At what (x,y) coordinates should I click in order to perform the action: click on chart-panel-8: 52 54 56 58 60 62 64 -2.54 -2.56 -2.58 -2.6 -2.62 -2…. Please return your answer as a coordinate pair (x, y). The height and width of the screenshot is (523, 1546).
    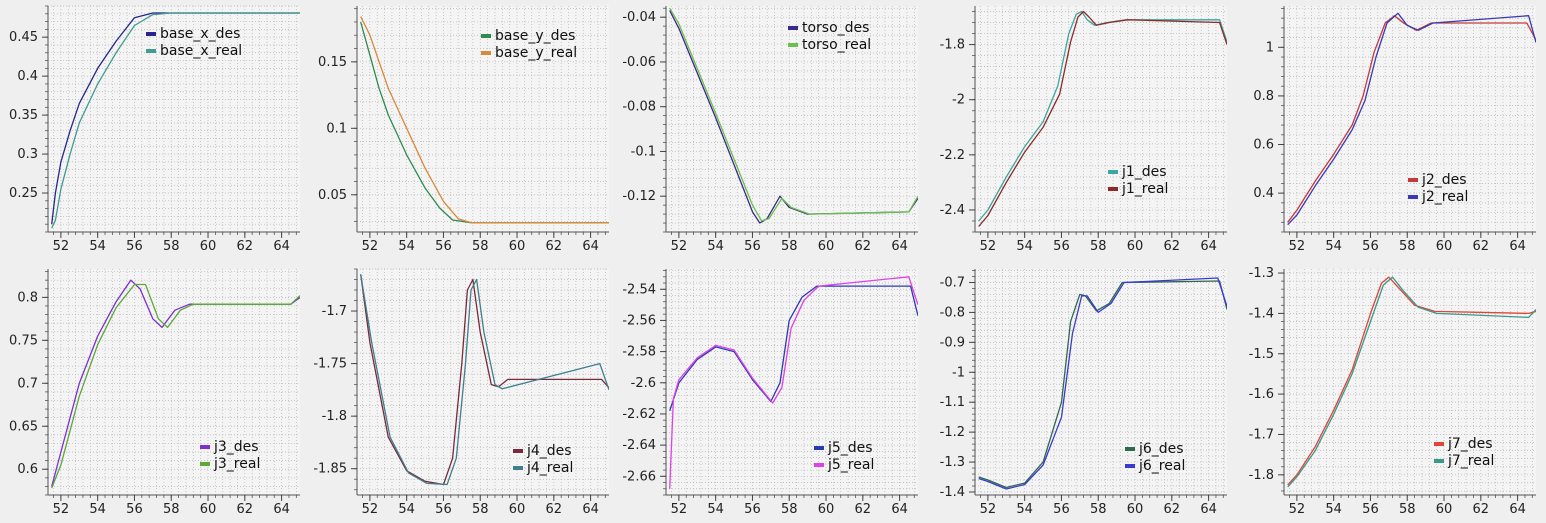
    Looking at the image, I should click on (770, 393).